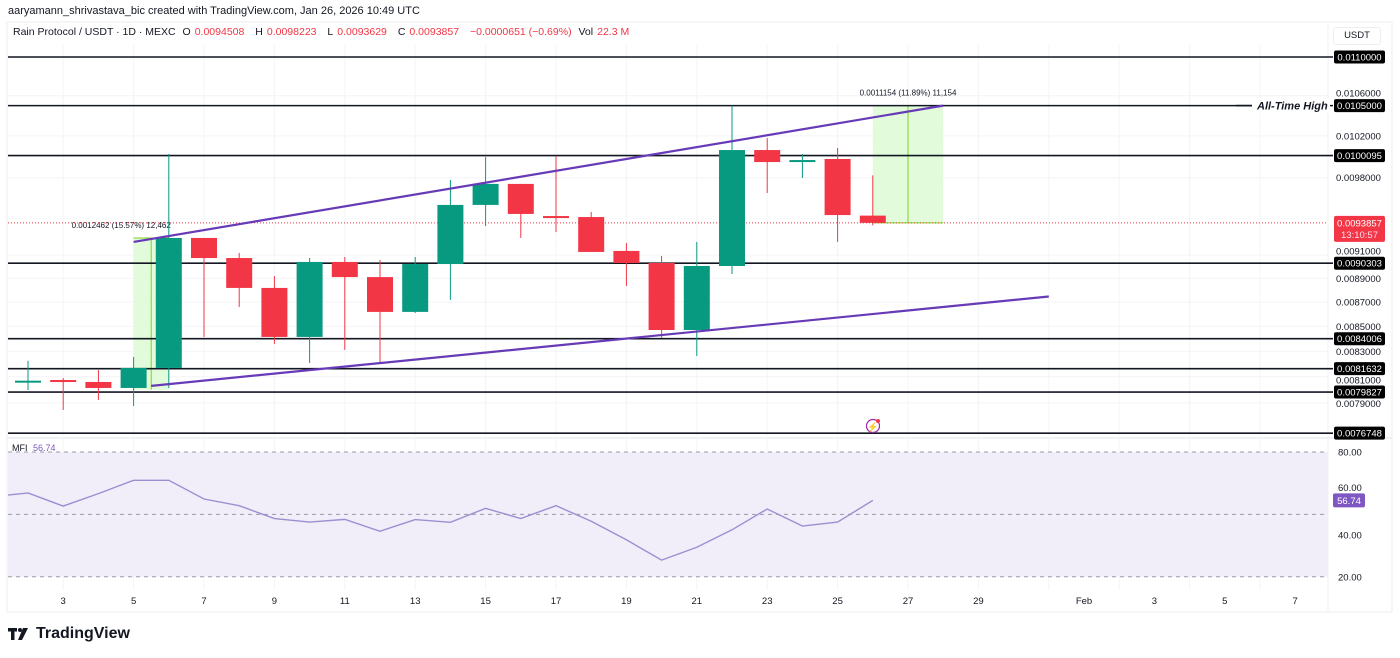 Image resolution: width=1400 pixels, height=658 pixels. What do you see at coordinates (1359, 235) in the screenshot?
I see `bar-countdown: 13:10:57` at bounding box center [1359, 235].